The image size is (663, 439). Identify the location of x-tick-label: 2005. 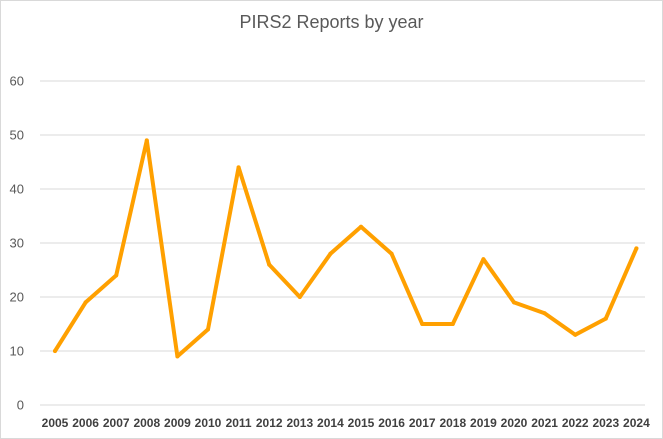
(55, 423).